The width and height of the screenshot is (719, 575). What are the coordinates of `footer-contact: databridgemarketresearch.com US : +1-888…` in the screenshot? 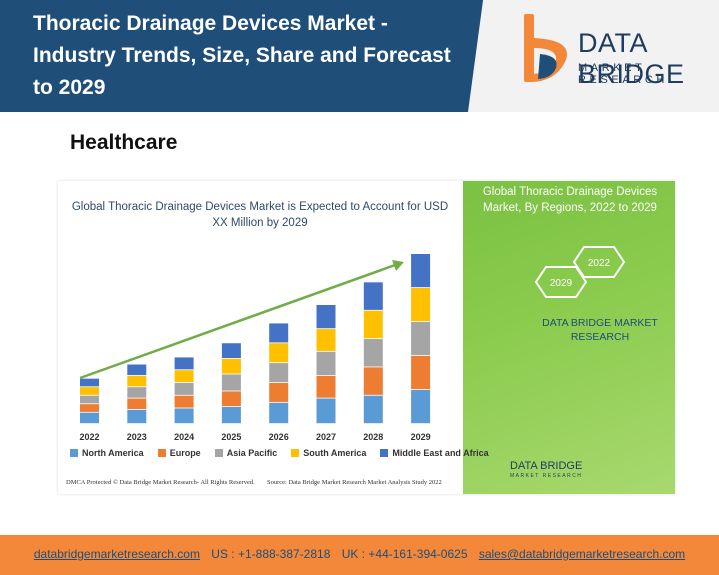 It's located at (359, 554).